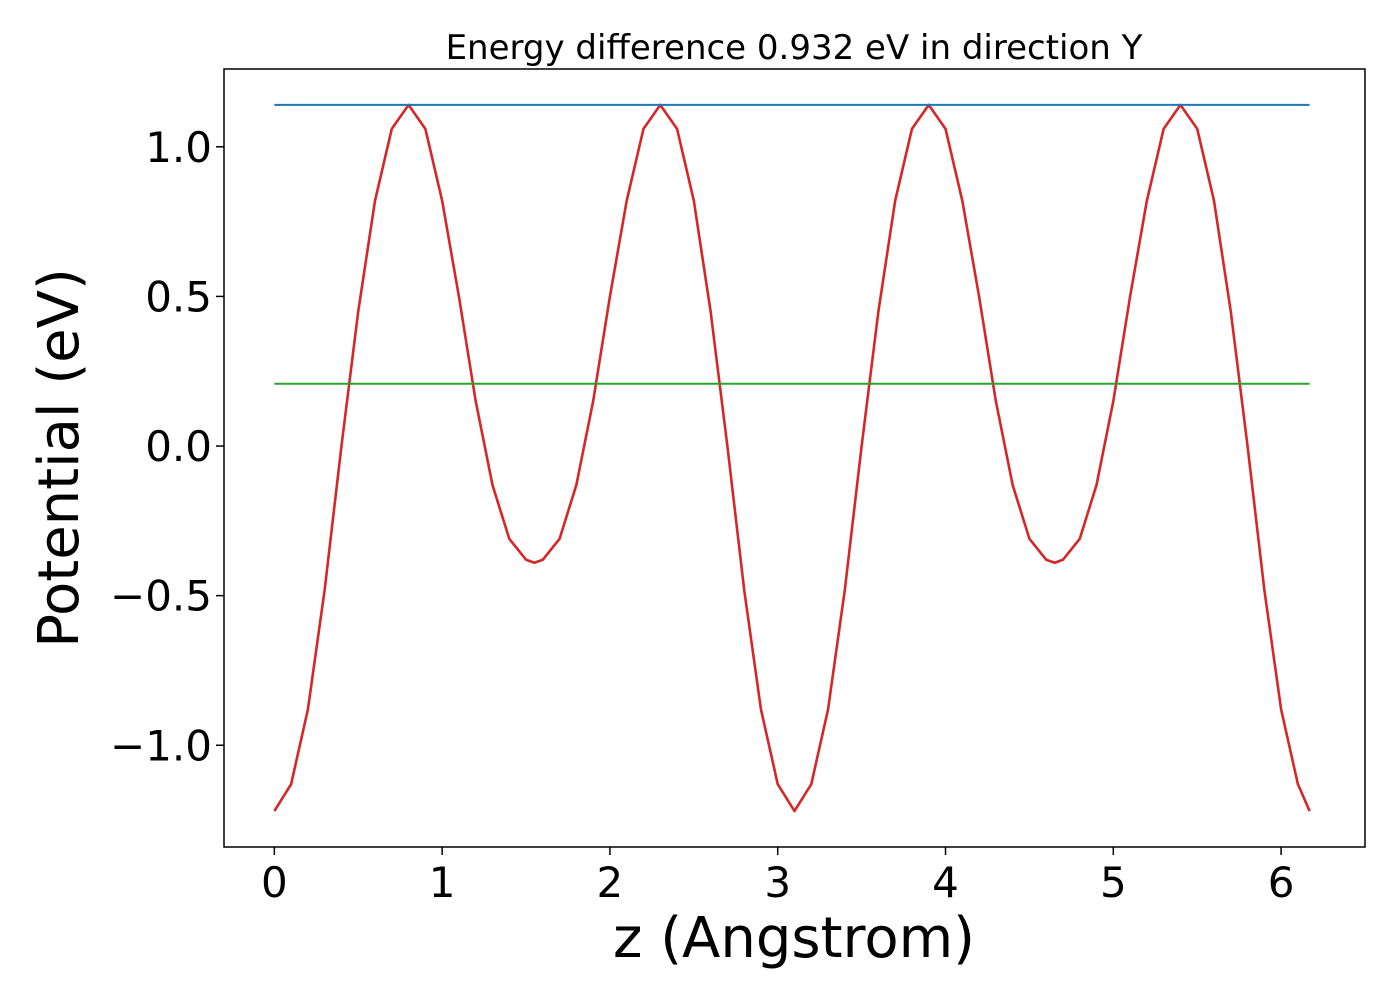 This screenshot has height=1000, width=1400. I want to click on y-tick-label: 1.0, so click(178, 147).